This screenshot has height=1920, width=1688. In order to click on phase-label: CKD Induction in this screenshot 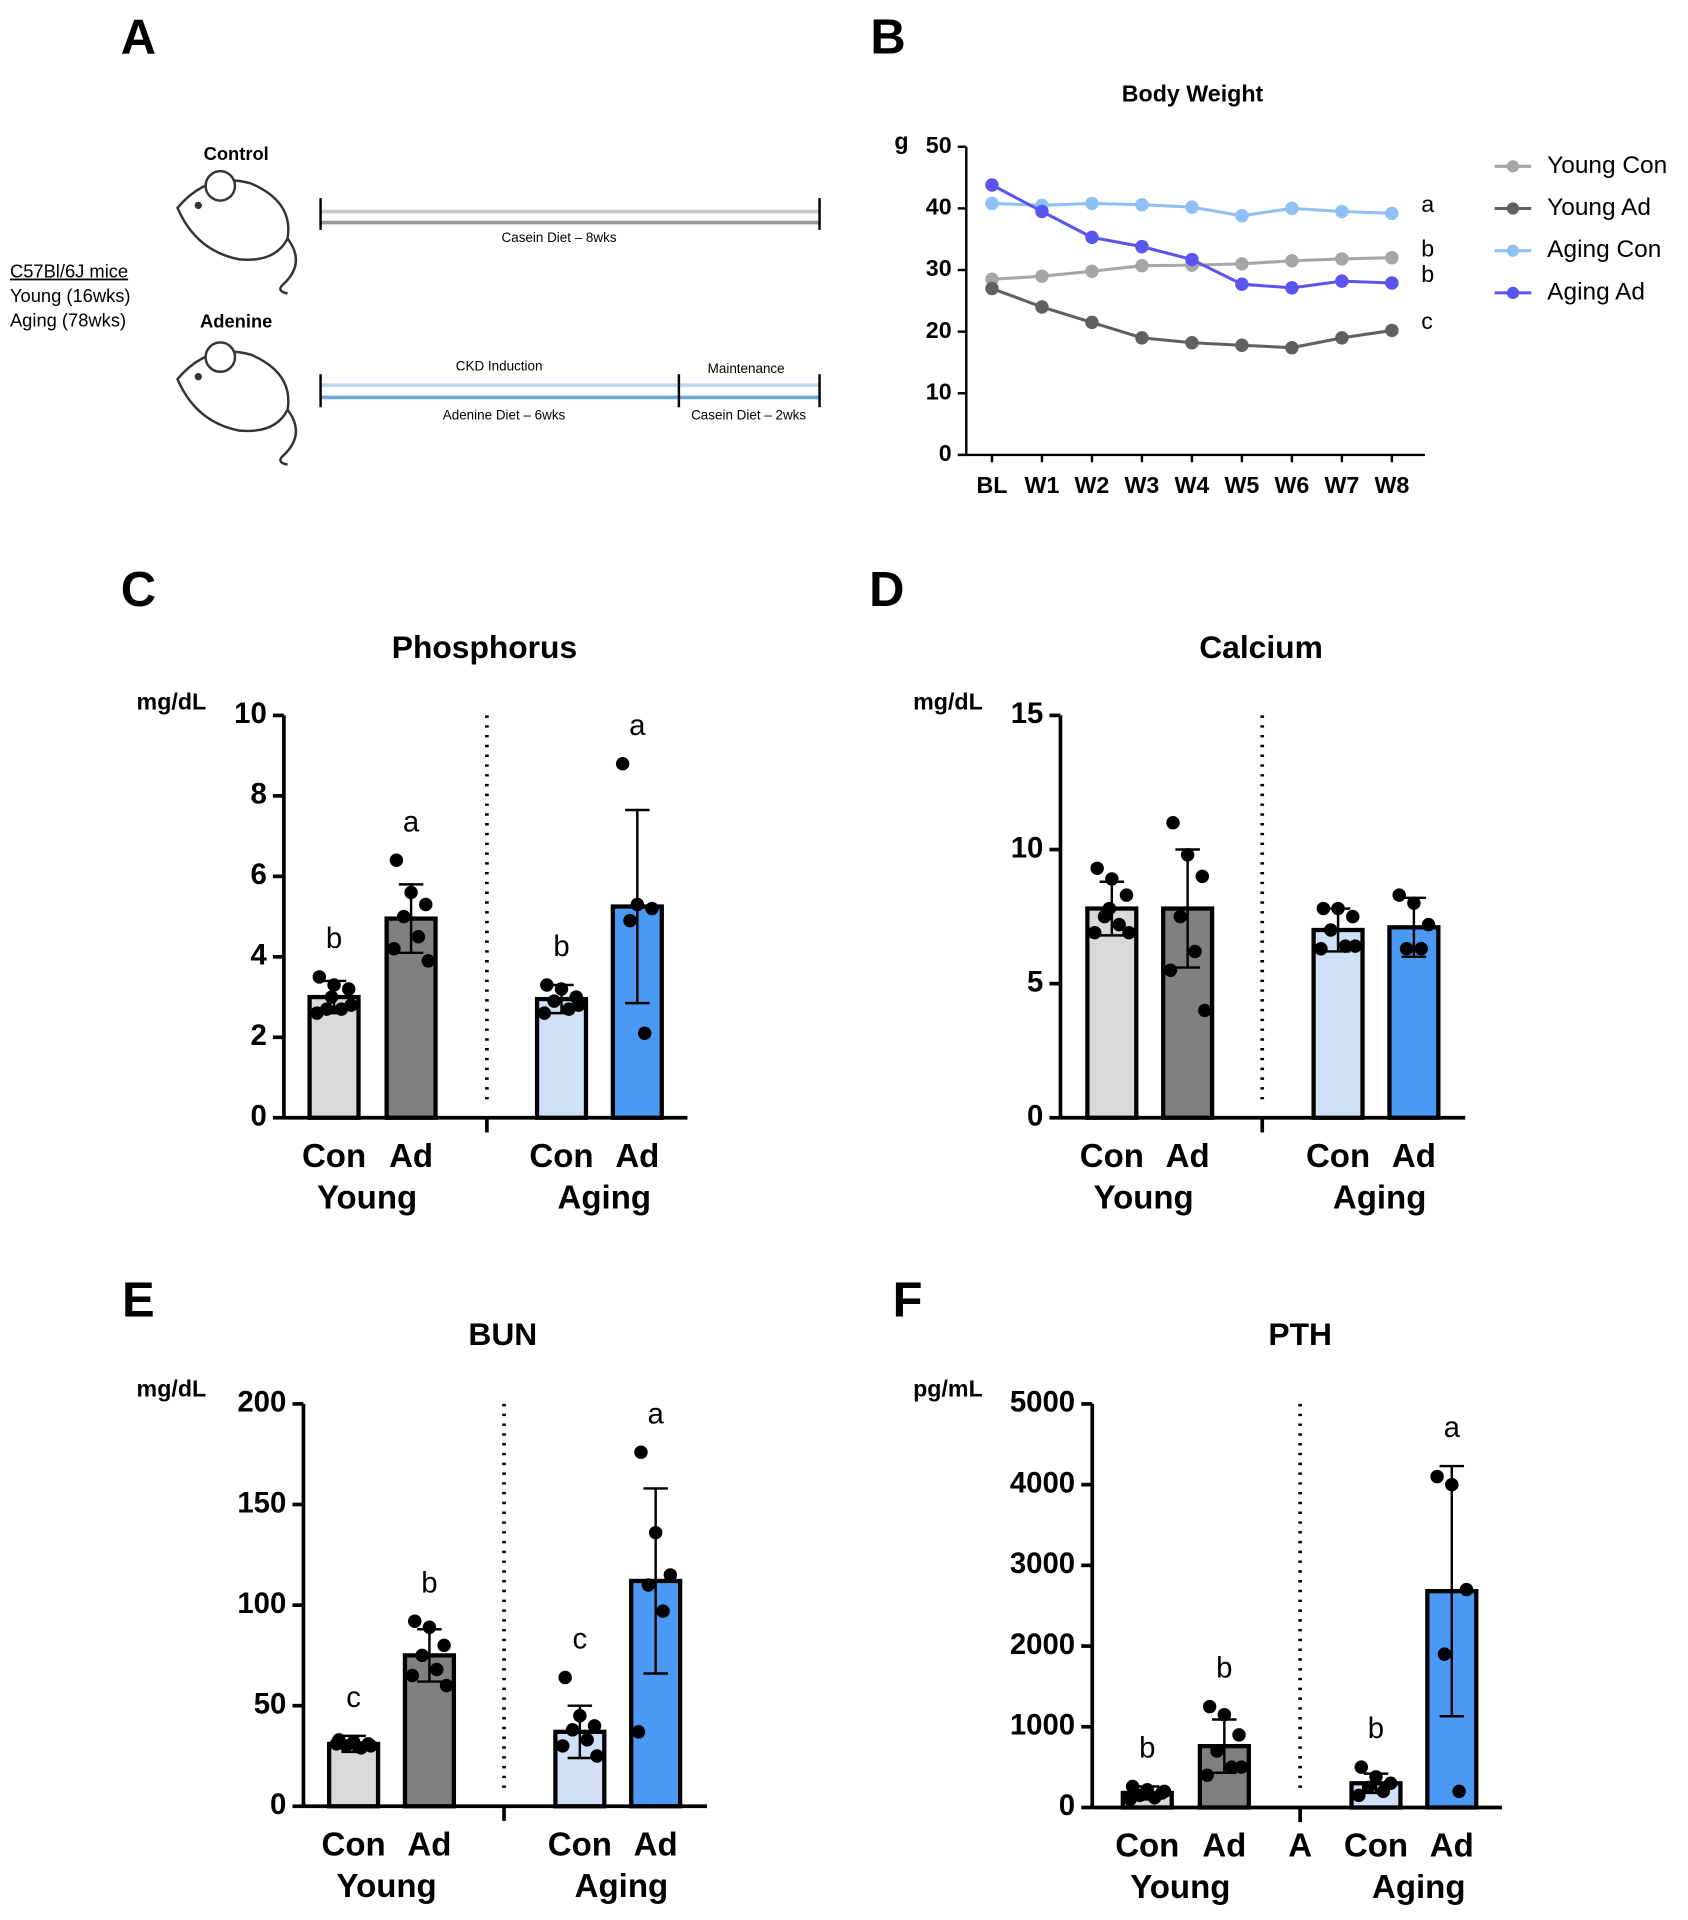, I will do `click(499, 365)`.